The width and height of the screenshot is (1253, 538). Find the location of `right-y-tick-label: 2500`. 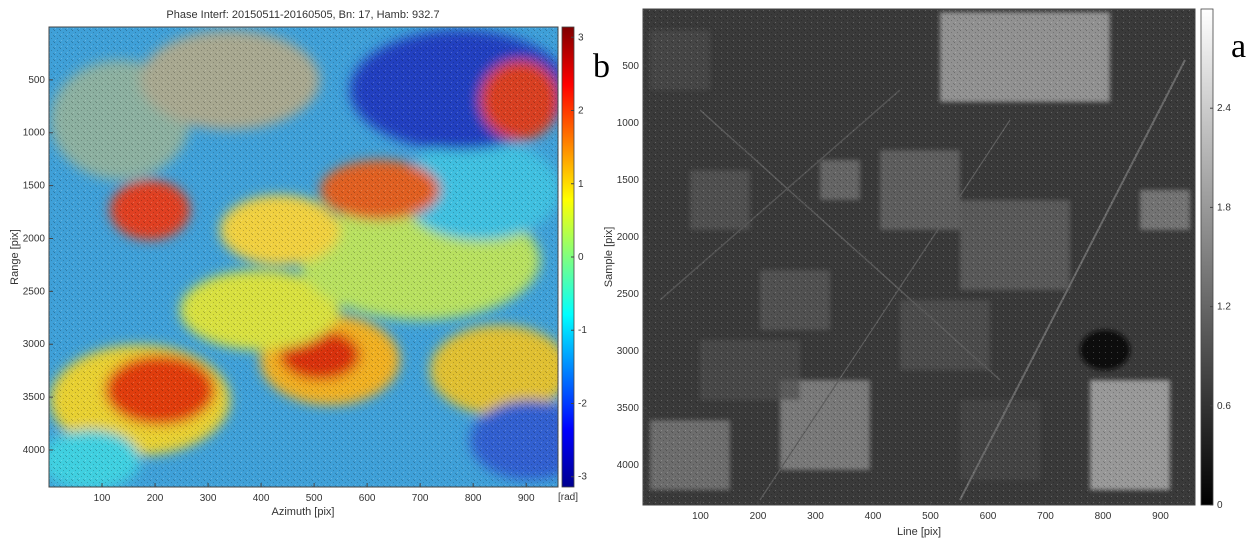

right-y-tick-label: 2500 is located at coordinates (628, 294).